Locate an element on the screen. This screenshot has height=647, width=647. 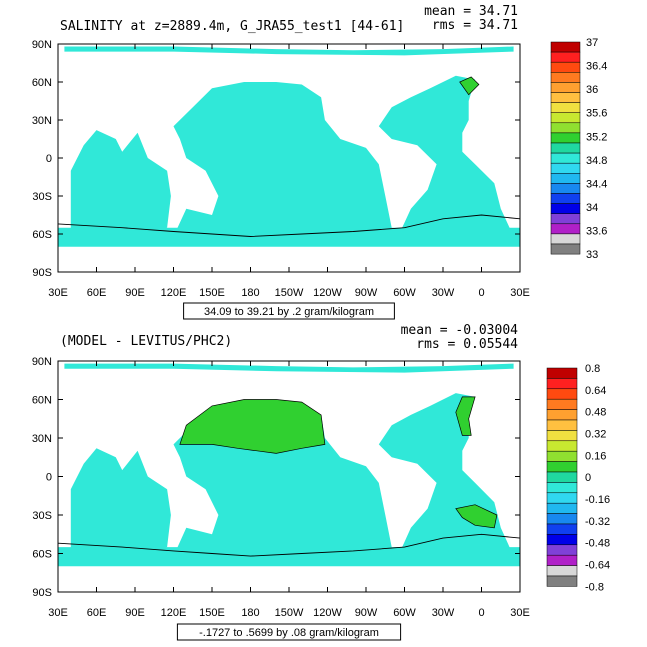
range-box is located at coordinates (289, 632).